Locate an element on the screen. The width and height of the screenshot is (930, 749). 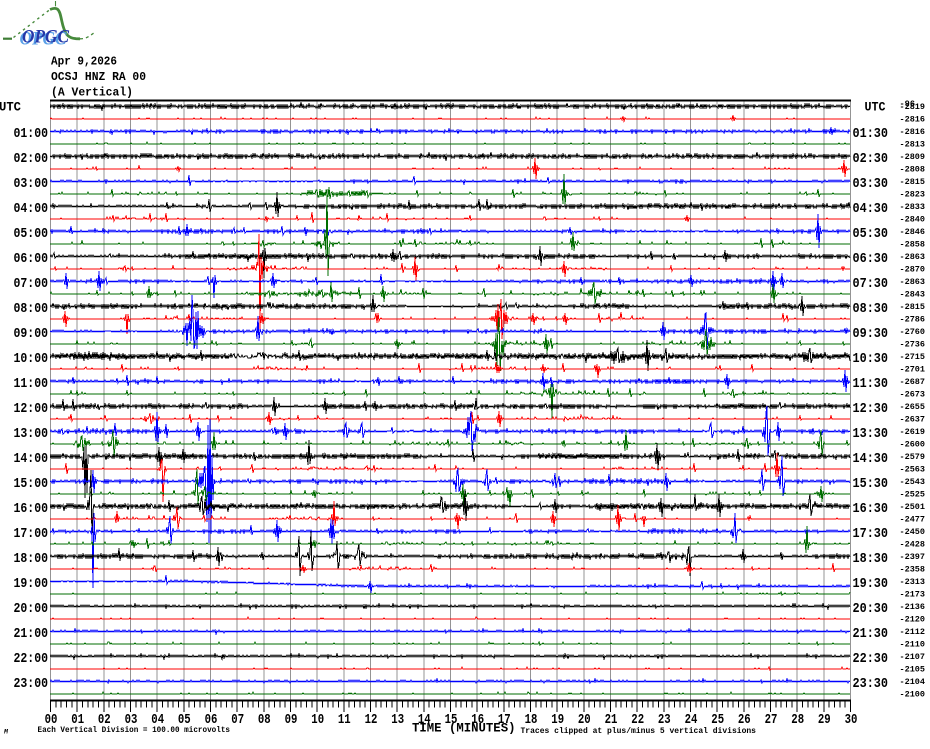
svg-text: 23 is located at coordinates (664, 720).